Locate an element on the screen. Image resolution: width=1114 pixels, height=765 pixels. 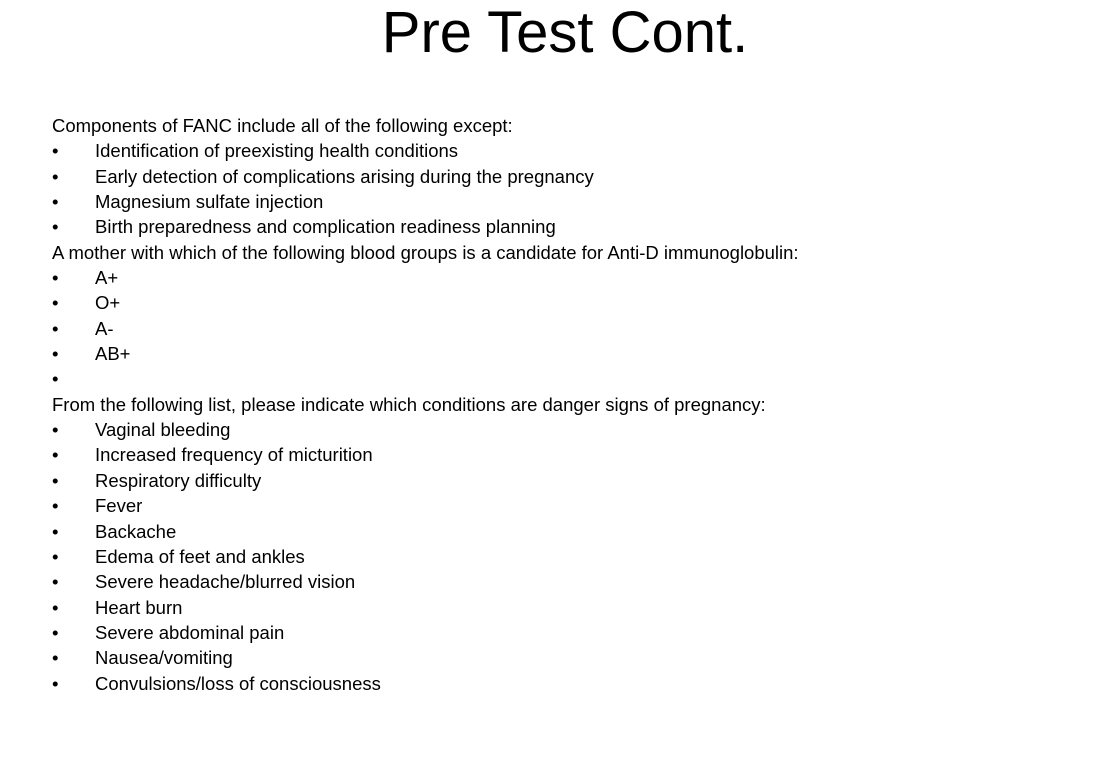
question-2-option-4: • AB+ is located at coordinates (572, 353).